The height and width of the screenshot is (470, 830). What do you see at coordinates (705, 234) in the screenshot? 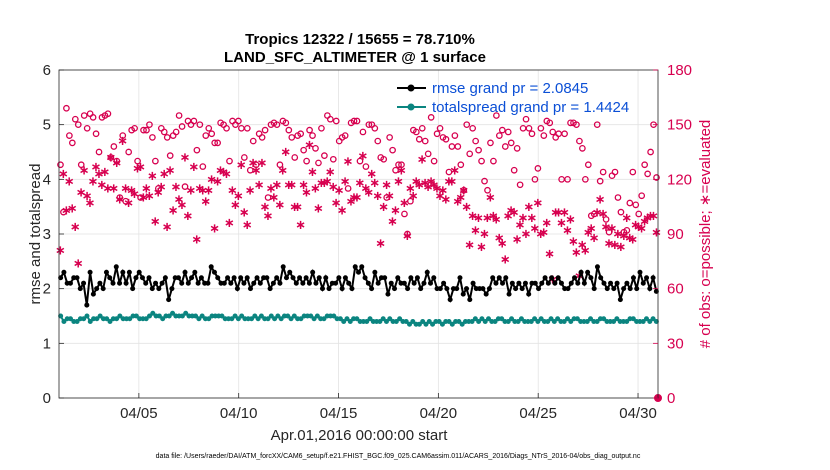
I see `y-axis-right-label: # of obs: o=possible; ∗=evaluated` at bounding box center [705, 234].